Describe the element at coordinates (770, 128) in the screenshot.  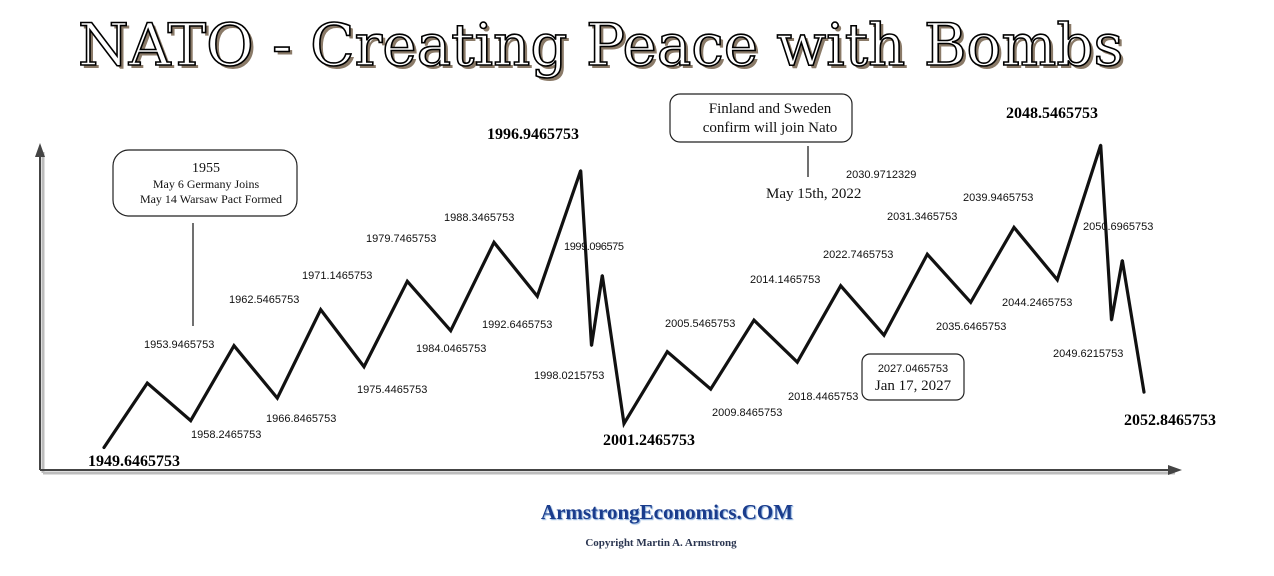
I see `annotation-finland-line-1: confirm will join Nato` at that location.